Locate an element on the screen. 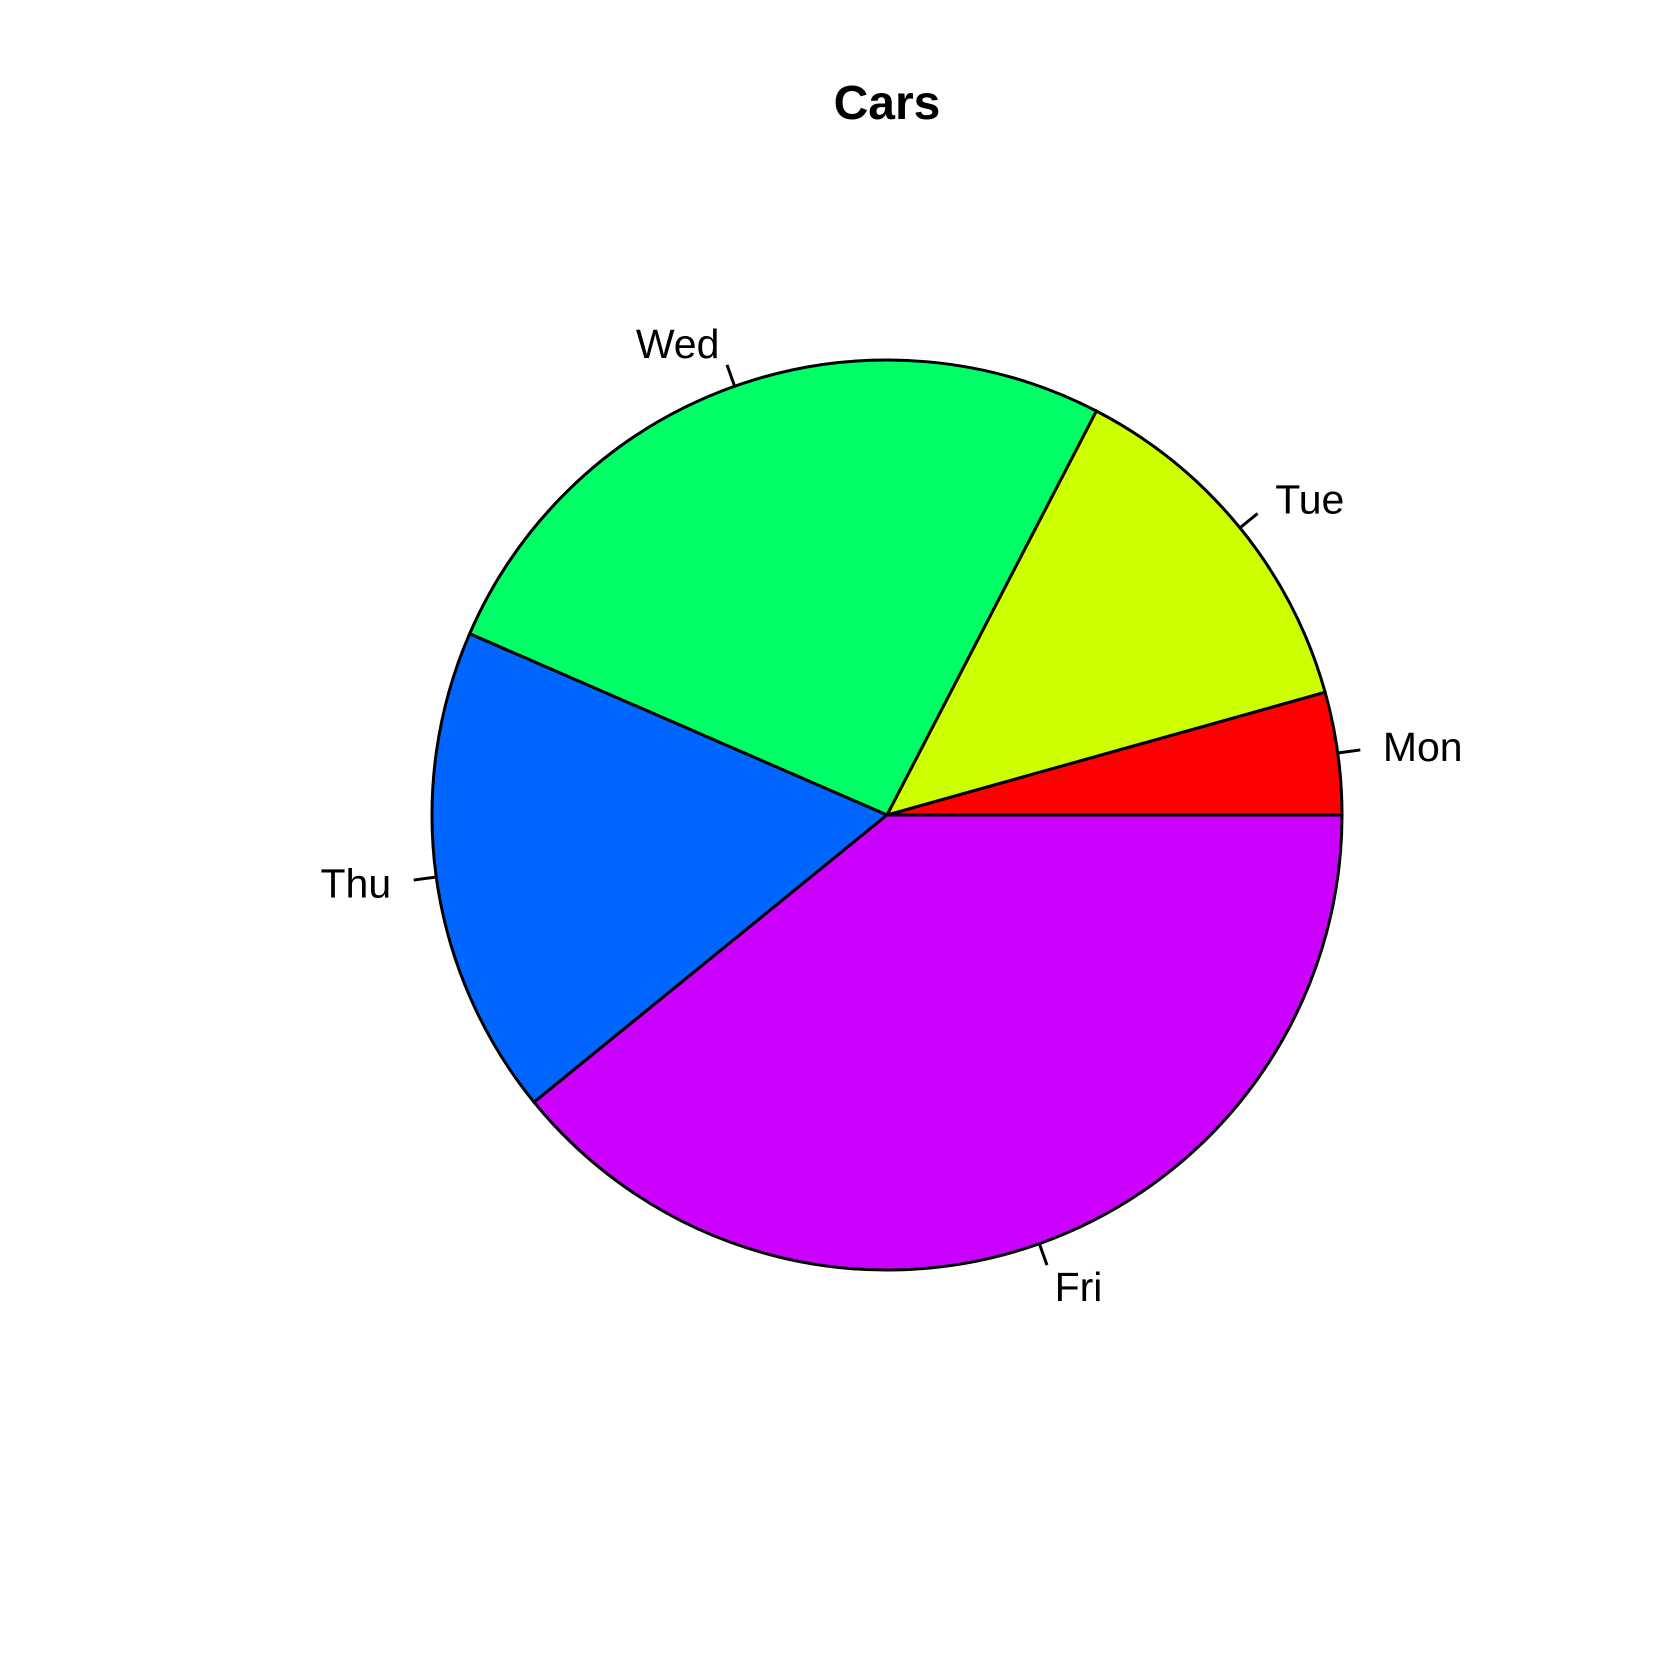 The image size is (1680, 1680). pie-slice-tue is located at coordinates (1105, 613).